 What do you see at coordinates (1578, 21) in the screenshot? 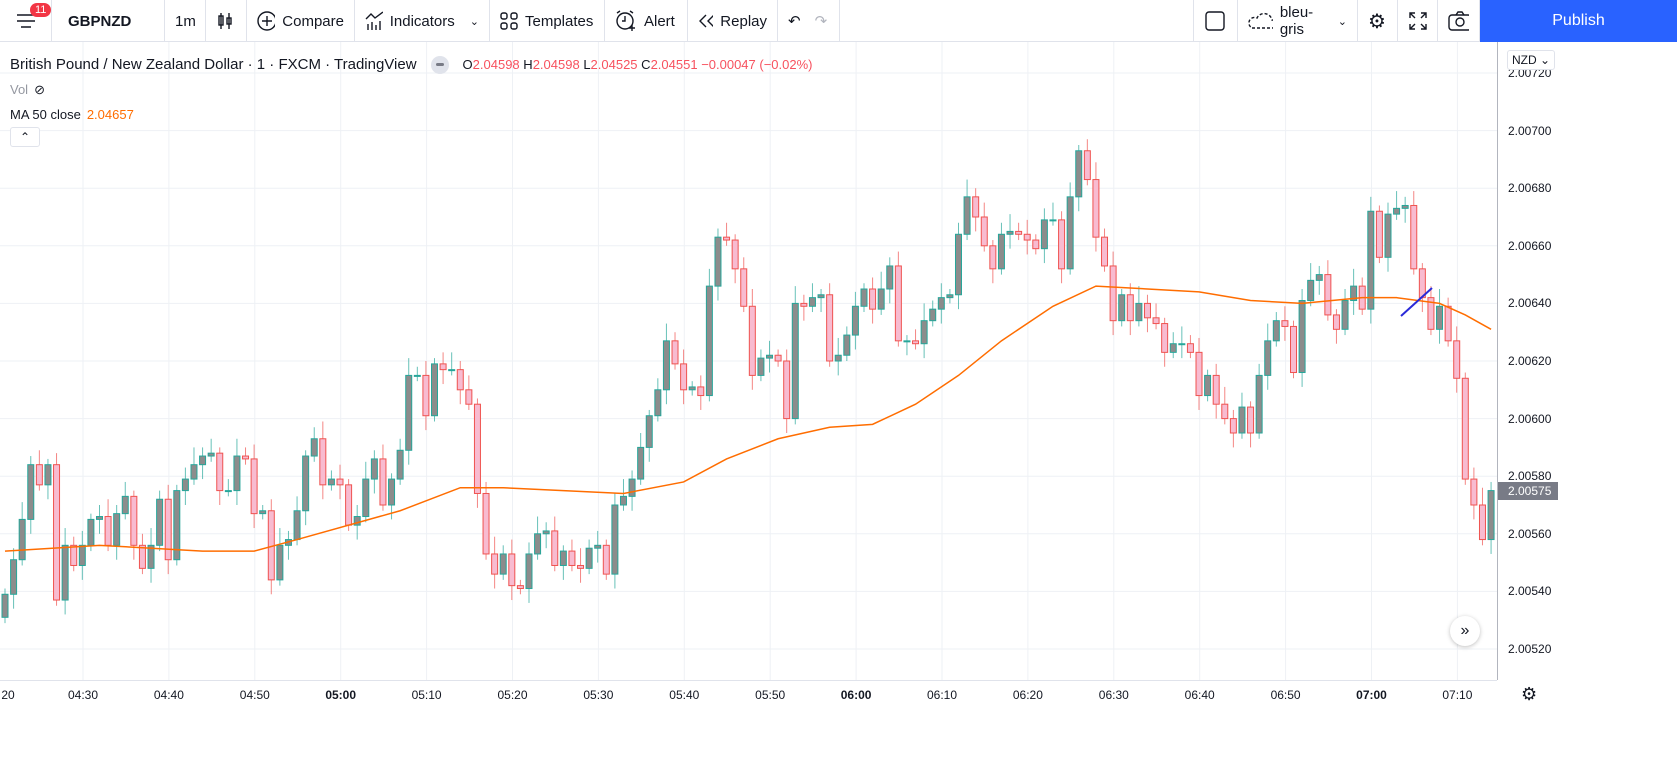
I see `publish-button: Publish` at bounding box center [1578, 21].